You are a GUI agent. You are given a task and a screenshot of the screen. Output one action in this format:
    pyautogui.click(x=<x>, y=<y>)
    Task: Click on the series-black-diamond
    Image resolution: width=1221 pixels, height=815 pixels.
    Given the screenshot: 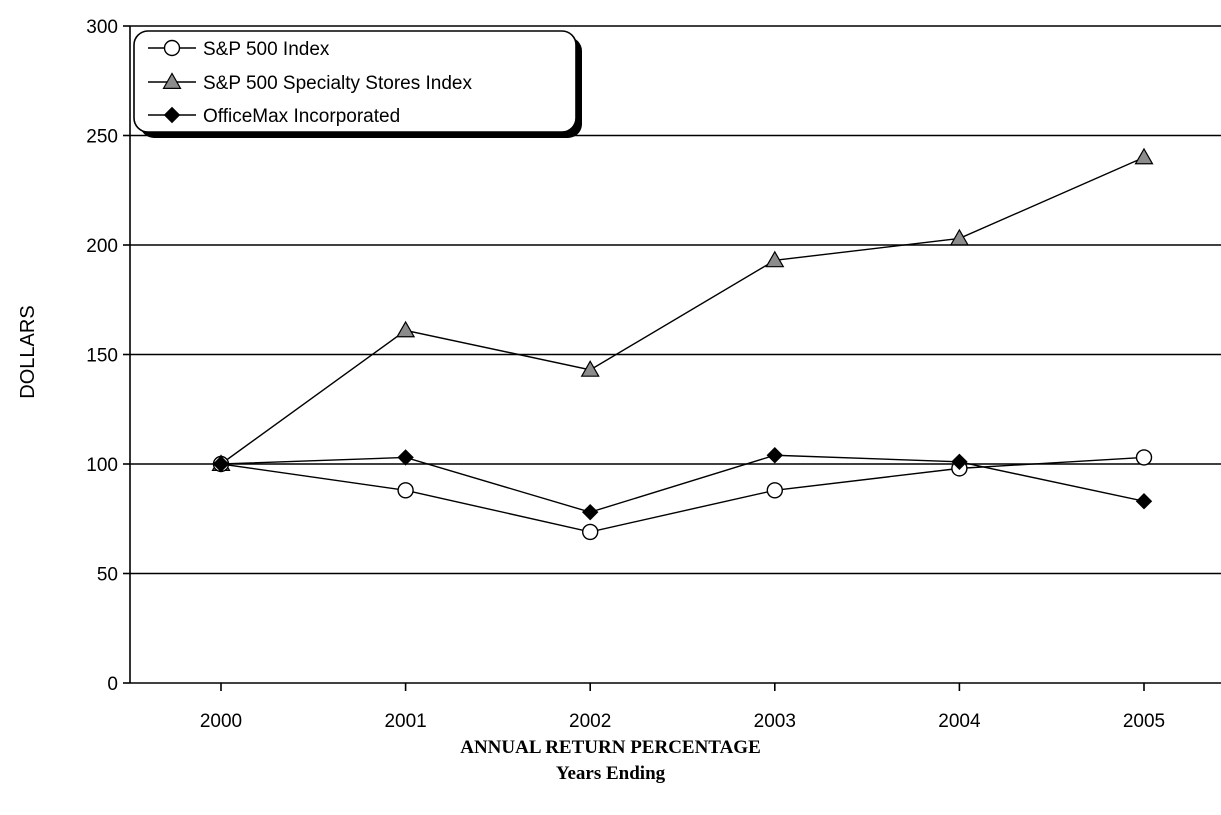 What is the action you would take?
    pyautogui.click(x=682, y=484)
    